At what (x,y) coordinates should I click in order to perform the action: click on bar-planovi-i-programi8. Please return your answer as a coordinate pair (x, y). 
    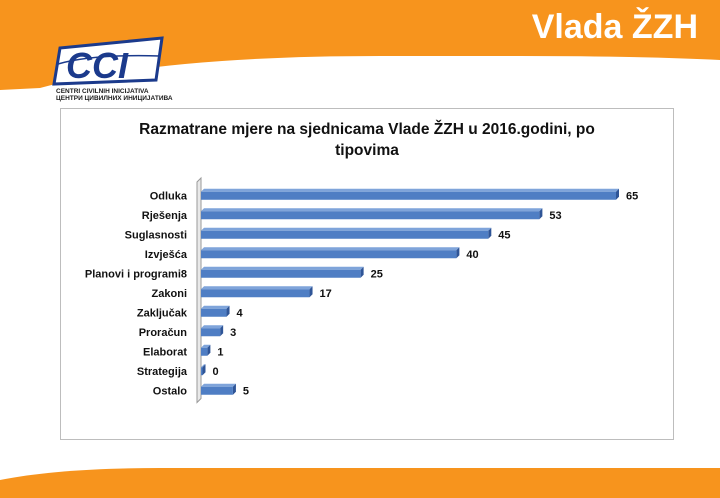
    Looking at the image, I should click on (281, 273).